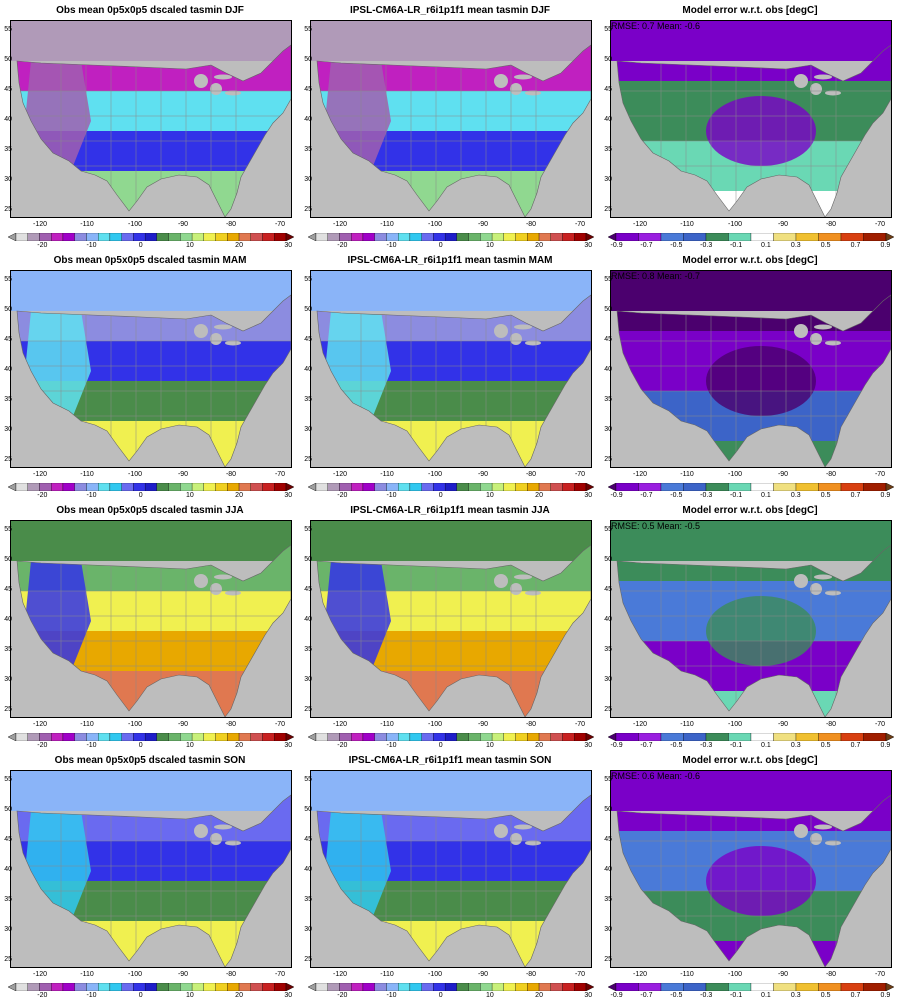 Image resolution: width=900 pixels, height=1000 pixels. I want to click on colorbar-label: 20, so click(239, 495).